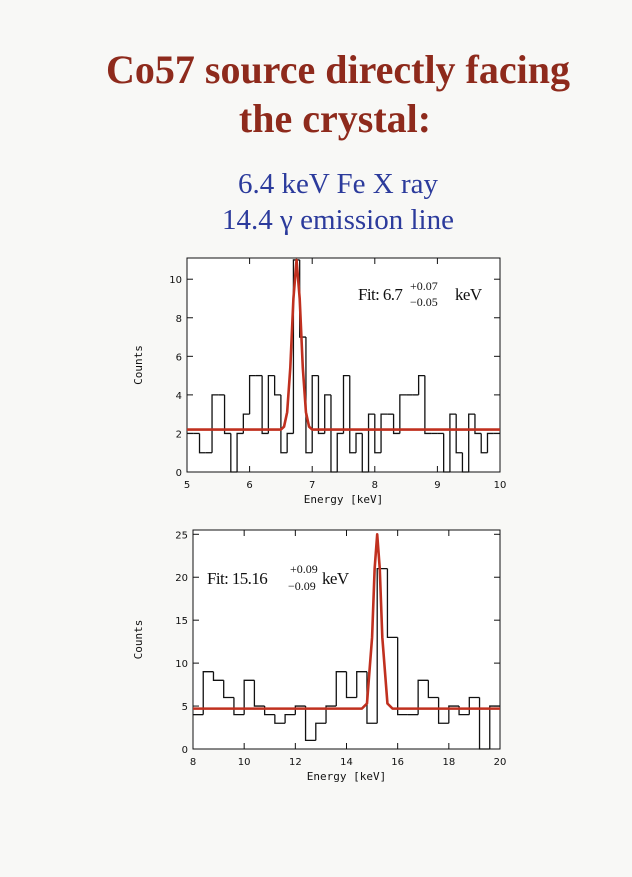  What do you see at coordinates (397, 762) in the screenshot?
I see `x-tick-label: 16` at bounding box center [397, 762].